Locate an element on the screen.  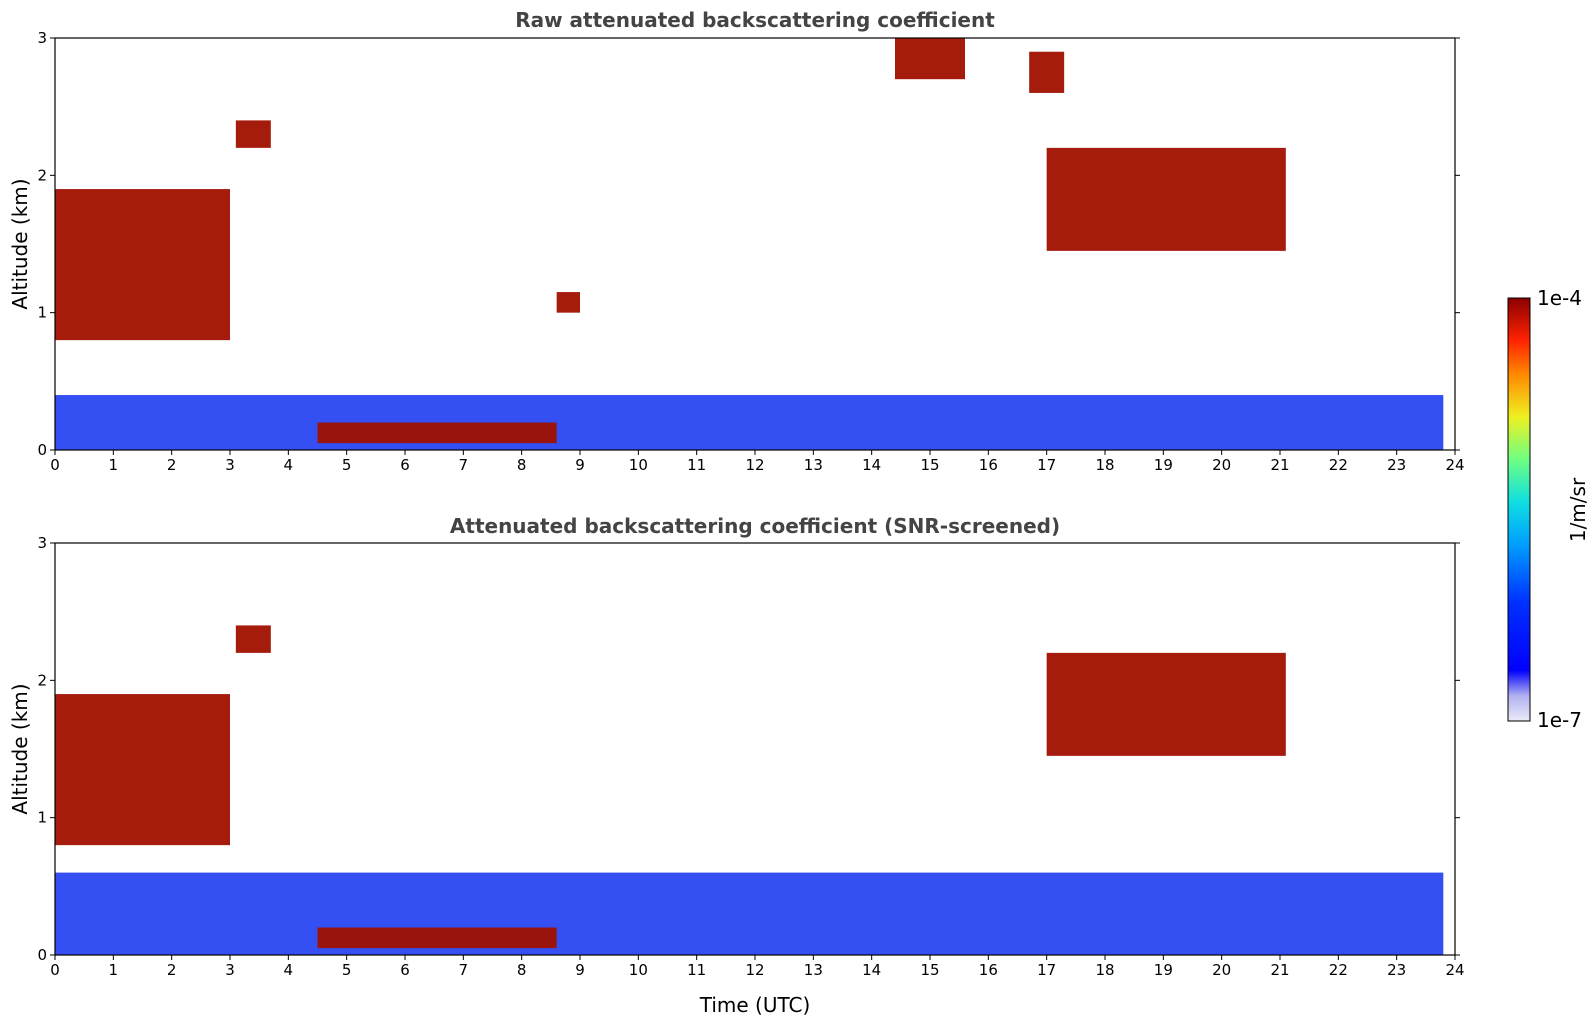
colorbar-gradient is located at coordinates (1519, 509).